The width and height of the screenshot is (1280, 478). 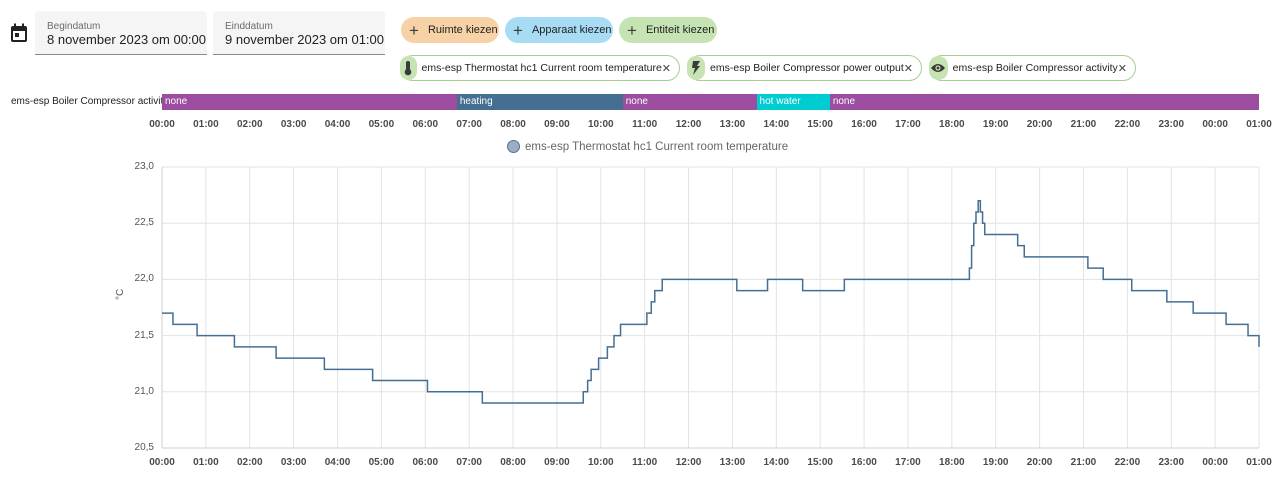 I want to click on timeline-x-tick-label: 21:00, so click(x=1083, y=124).